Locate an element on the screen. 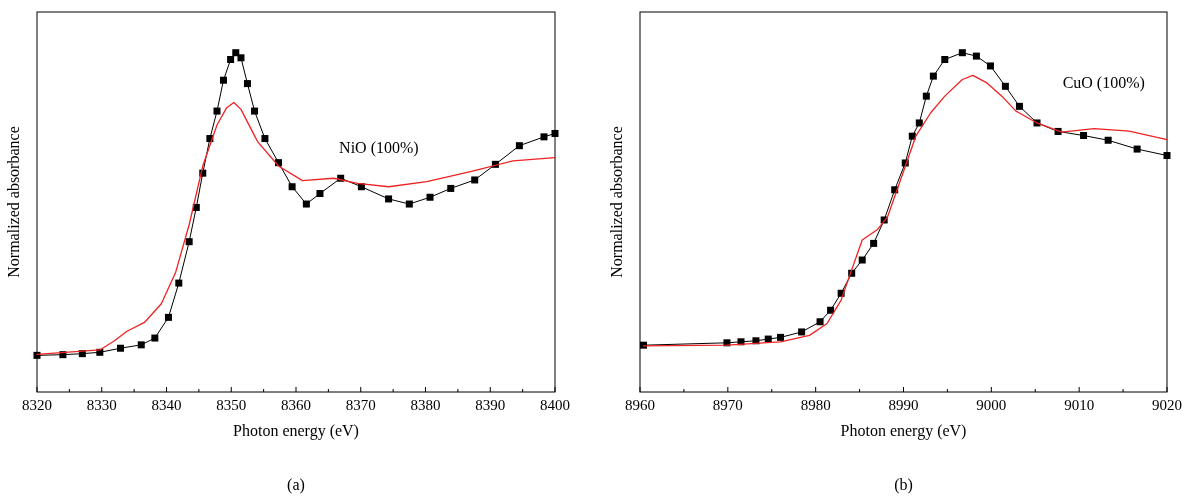 The image size is (1185, 504). x-tick-label: 8960 is located at coordinates (640, 405).